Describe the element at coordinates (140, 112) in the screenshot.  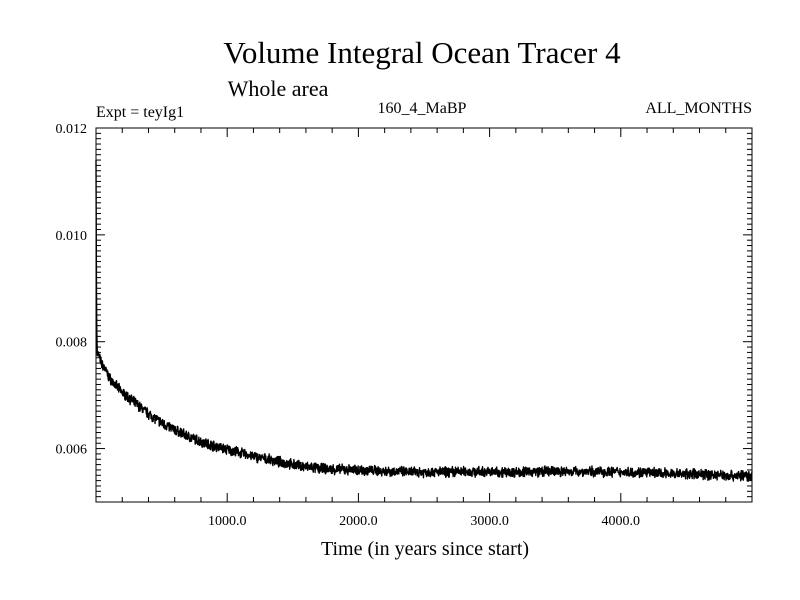
I see `experiment-label: Expt = teyIg1` at that location.